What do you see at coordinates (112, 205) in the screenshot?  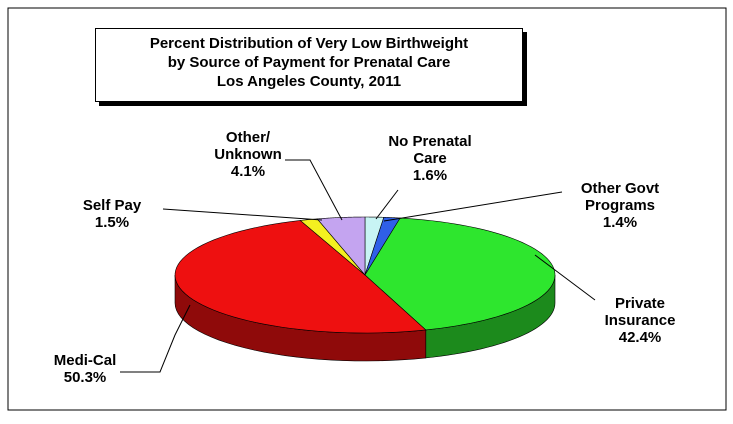 I see `slice-label: Self Pay` at bounding box center [112, 205].